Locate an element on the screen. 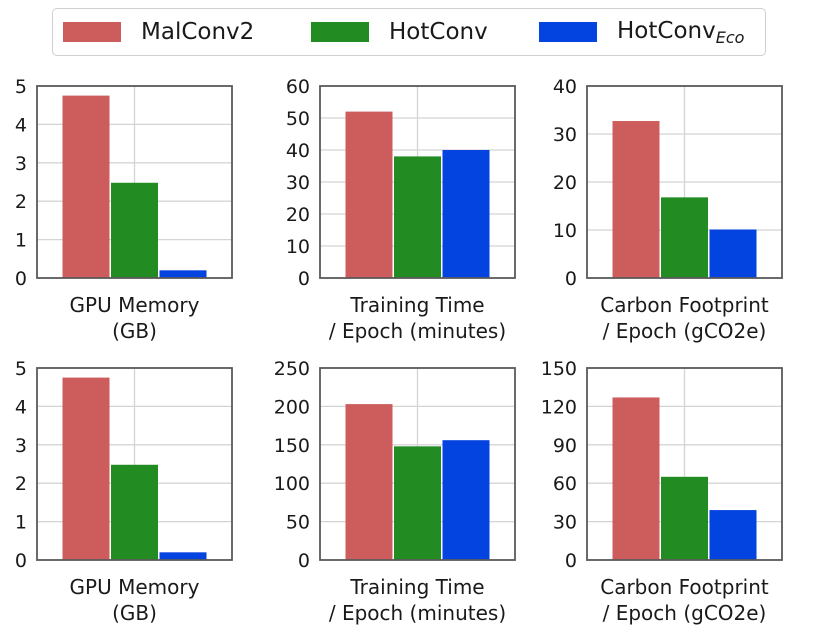 The height and width of the screenshot is (634, 824). legend-label-hotconv-eco-main: HotConv is located at coordinates (666, 30).